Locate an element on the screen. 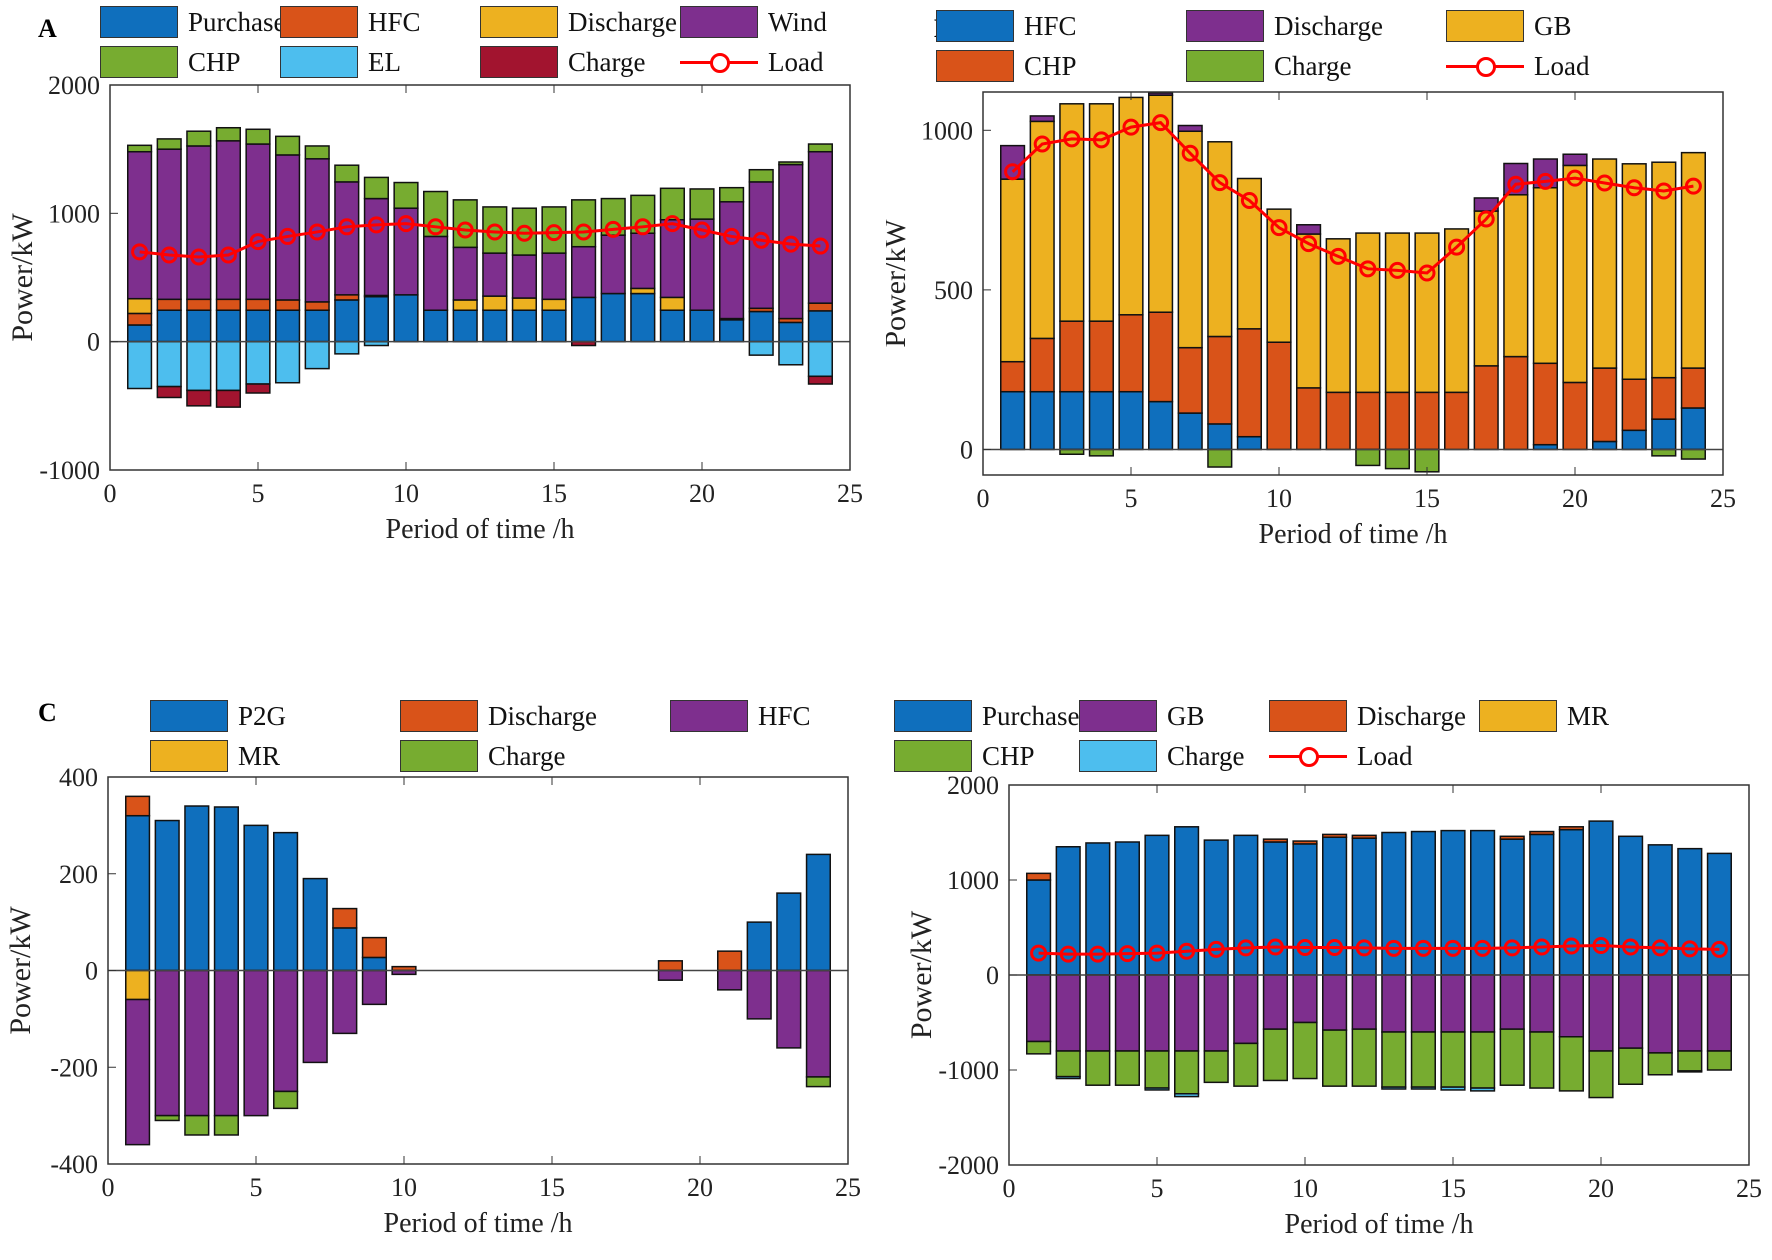 This screenshot has width=1772, height=1260. legend-item-chp: CHP is located at coordinates (185, 62).